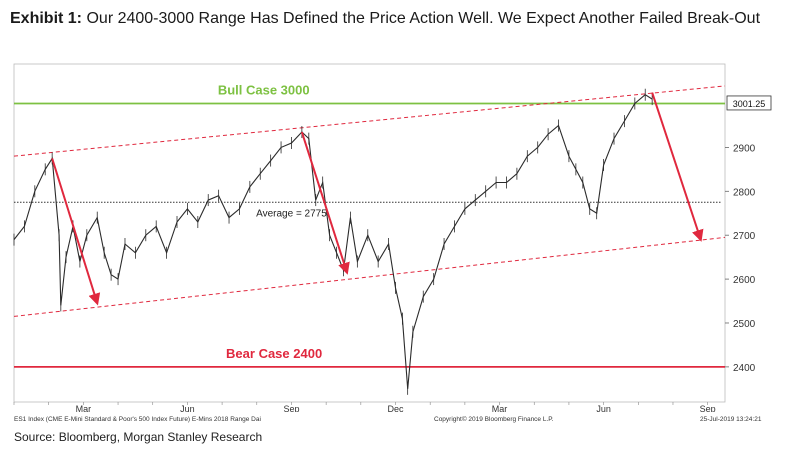  I want to click on y-tick-label: 2600, so click(744, 280).